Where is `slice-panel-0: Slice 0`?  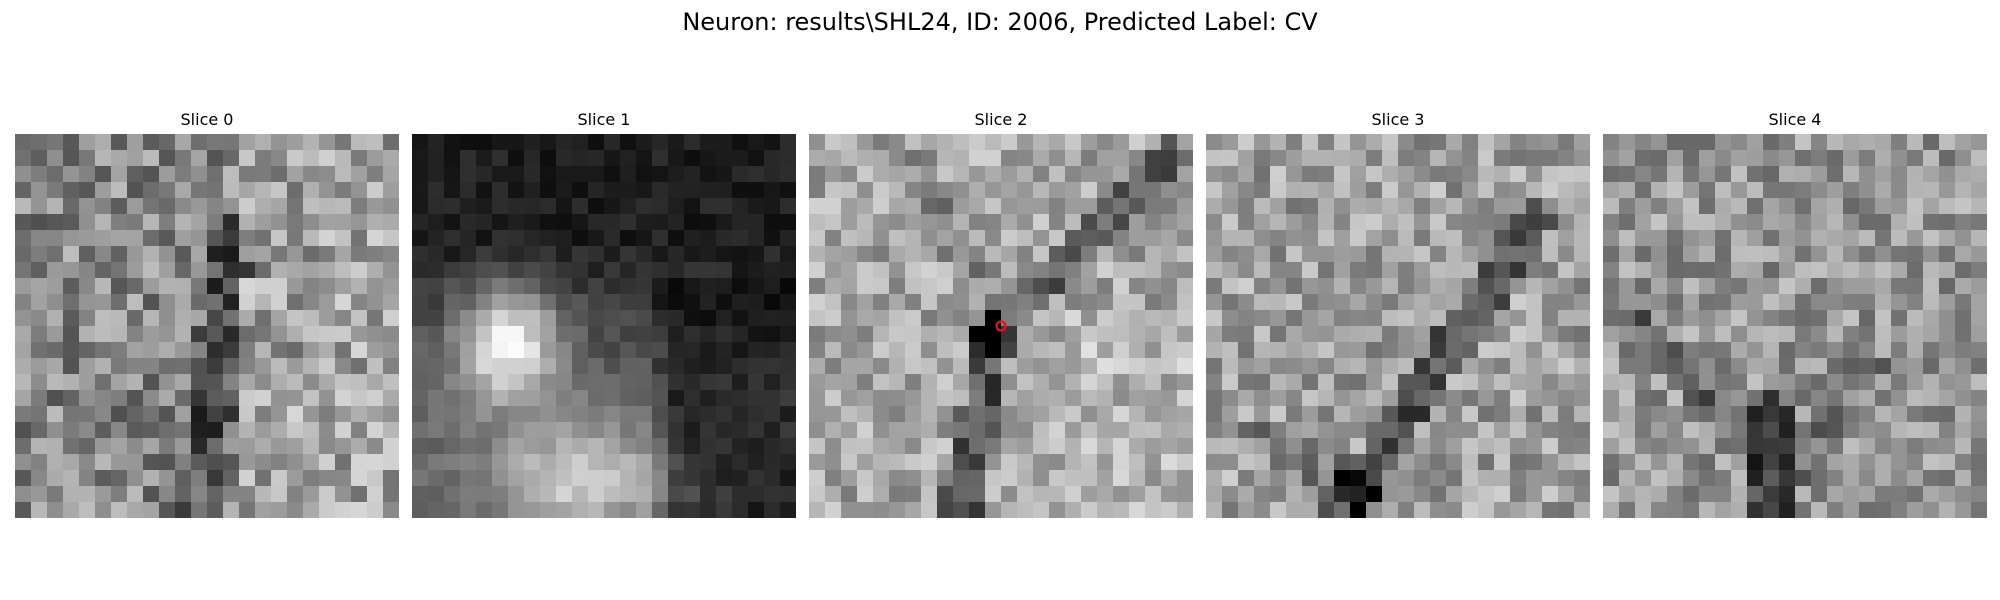 slice-panel-0: Slice 0 is located at coordinates (207, 313).